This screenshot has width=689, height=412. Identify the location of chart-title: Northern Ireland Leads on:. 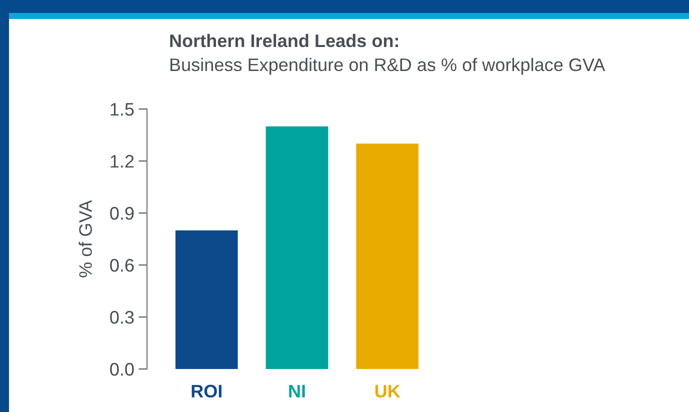
(284, 41).